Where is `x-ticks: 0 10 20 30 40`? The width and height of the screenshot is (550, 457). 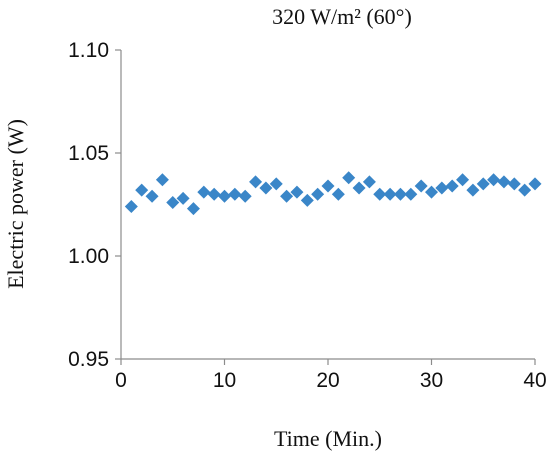
x-ticks: 0 10 20 30 40 is located at coordinates (331, 375).